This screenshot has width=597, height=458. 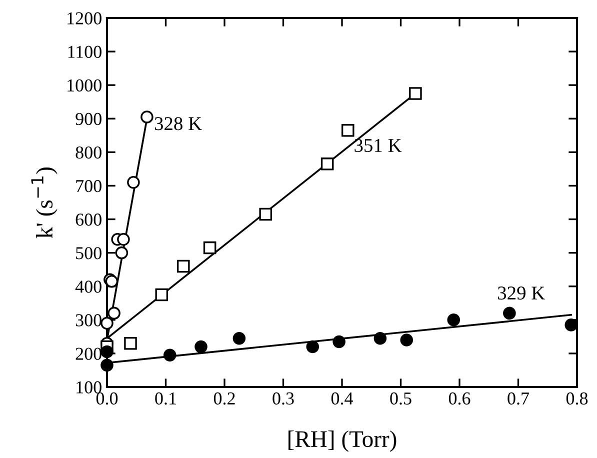 What do you see at coordinates (85, 85) in the screenshot?
I see `y-tick-label: 1000` at bounding box center [85, 85].